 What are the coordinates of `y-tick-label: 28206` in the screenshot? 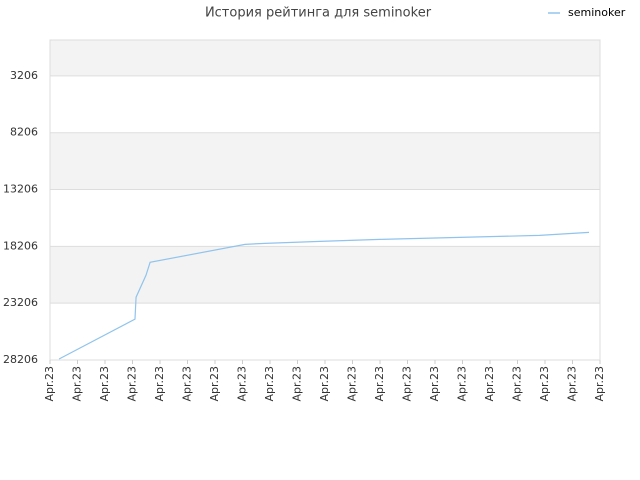 It's located at (20, 359).